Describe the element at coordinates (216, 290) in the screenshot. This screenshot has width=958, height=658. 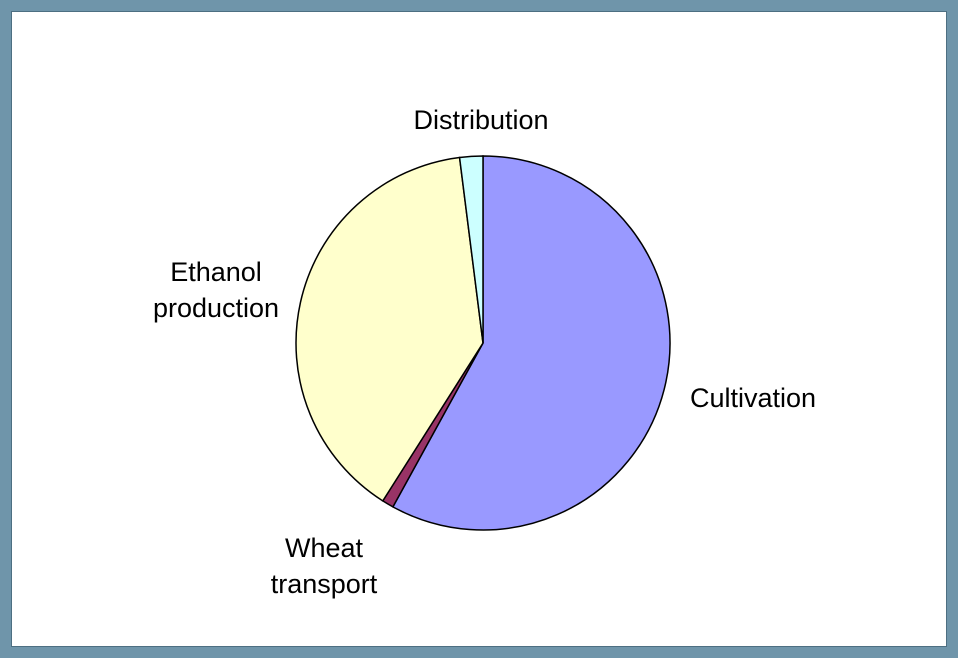
I see `slice-label: Ethanol production` at that location.